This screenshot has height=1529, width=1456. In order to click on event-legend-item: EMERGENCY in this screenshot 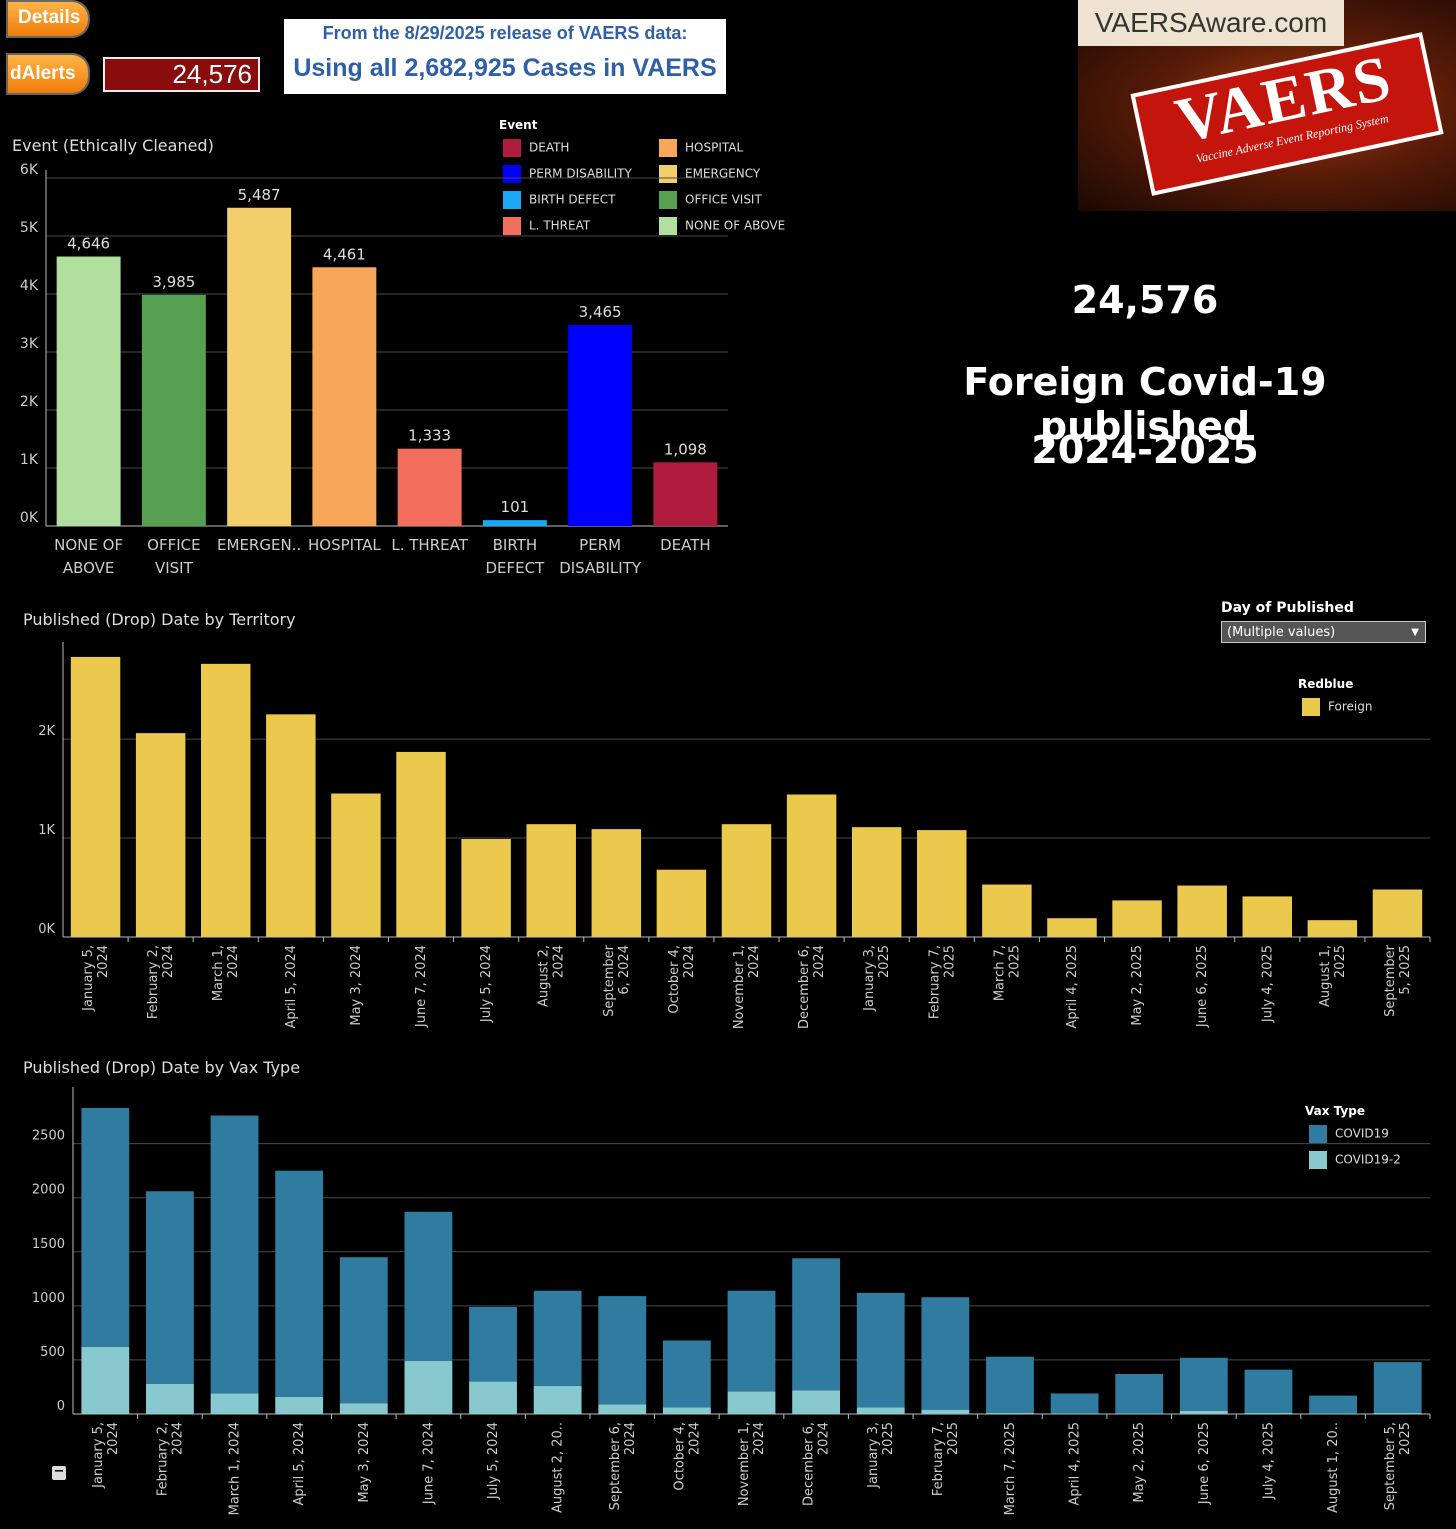, I will do `click(709, 174)`.